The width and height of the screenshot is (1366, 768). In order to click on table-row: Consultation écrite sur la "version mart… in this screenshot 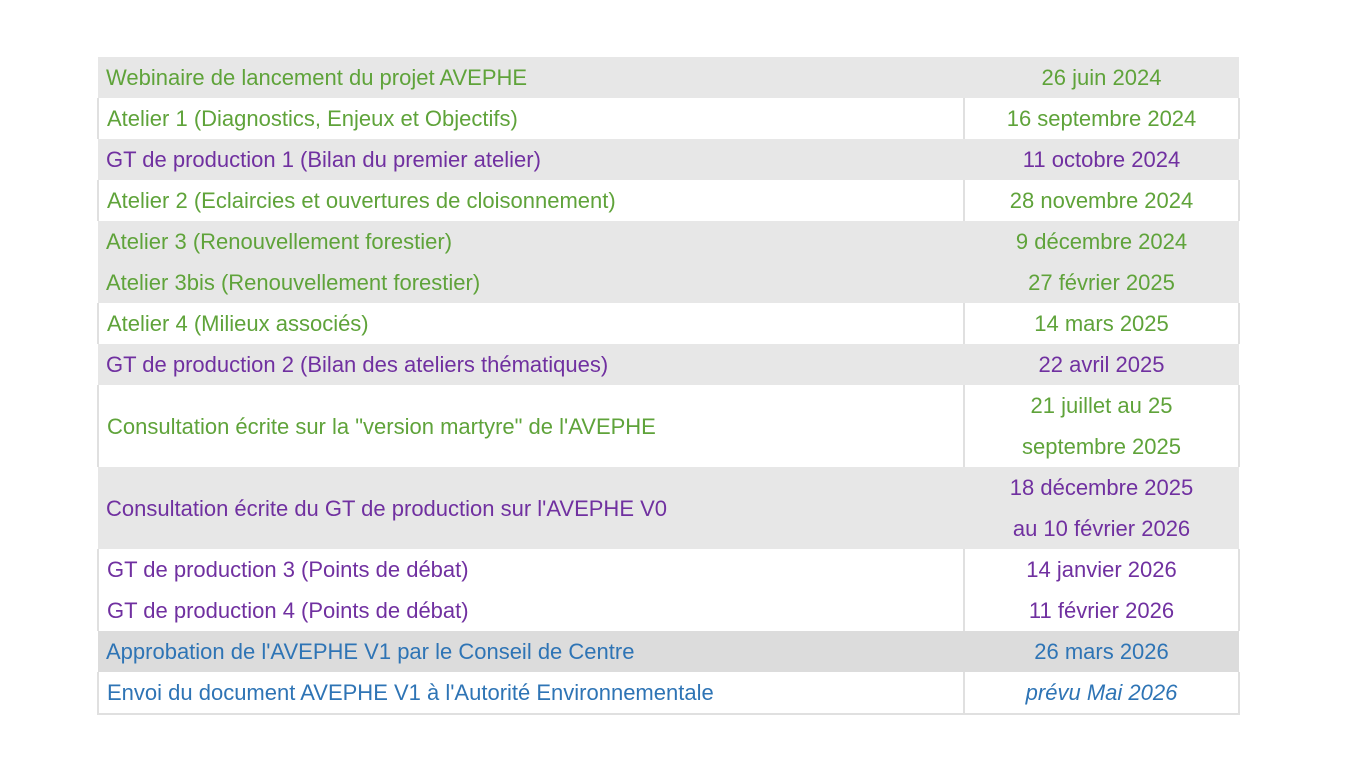, I will do `click(668, 426)`.